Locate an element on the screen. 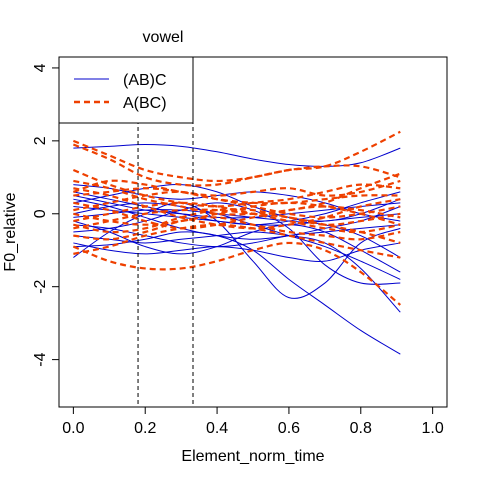 The height and width of the screenshot is (480, 480). y-tick-label: 4 is located at coordinates (40, 67).